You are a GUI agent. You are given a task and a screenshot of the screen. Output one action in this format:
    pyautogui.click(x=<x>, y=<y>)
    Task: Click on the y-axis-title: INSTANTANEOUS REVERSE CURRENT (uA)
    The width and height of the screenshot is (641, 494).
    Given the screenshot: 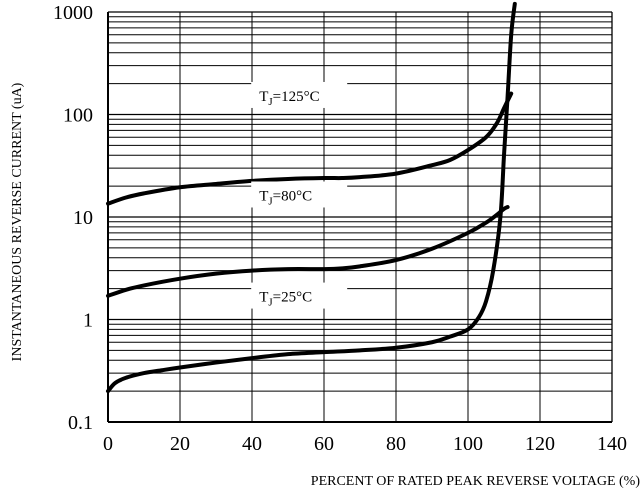 What is the action you would take?
    pyautogui.click(x=17, y=221)
    